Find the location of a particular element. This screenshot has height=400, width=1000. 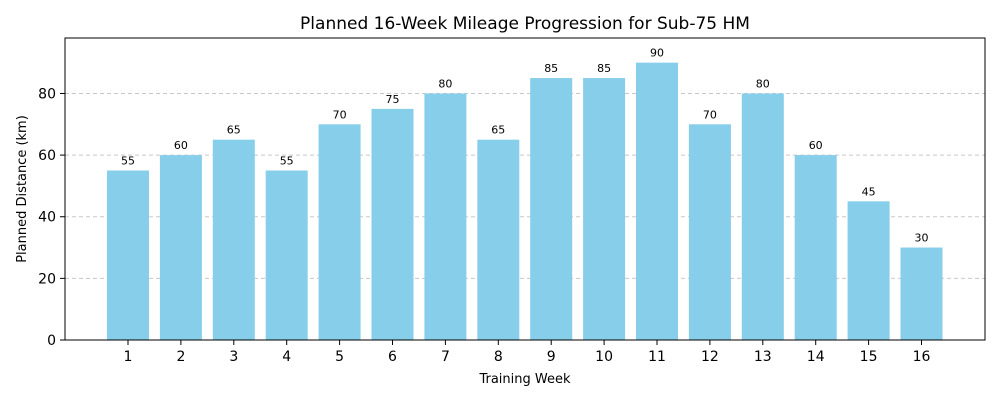

data-label: 90 is located at coordinates (657, 53).